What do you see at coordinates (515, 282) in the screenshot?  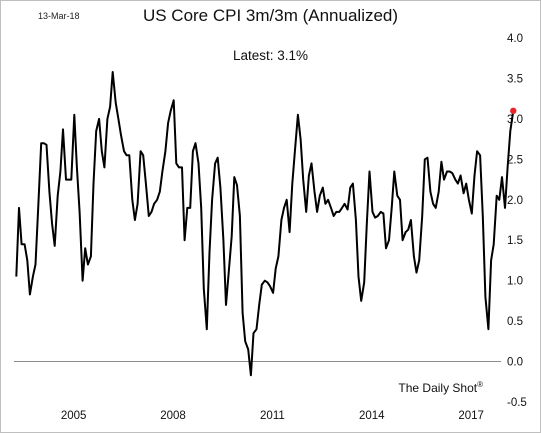 I see `y-tick-label: 1.0` at bounding box center [515, 282].